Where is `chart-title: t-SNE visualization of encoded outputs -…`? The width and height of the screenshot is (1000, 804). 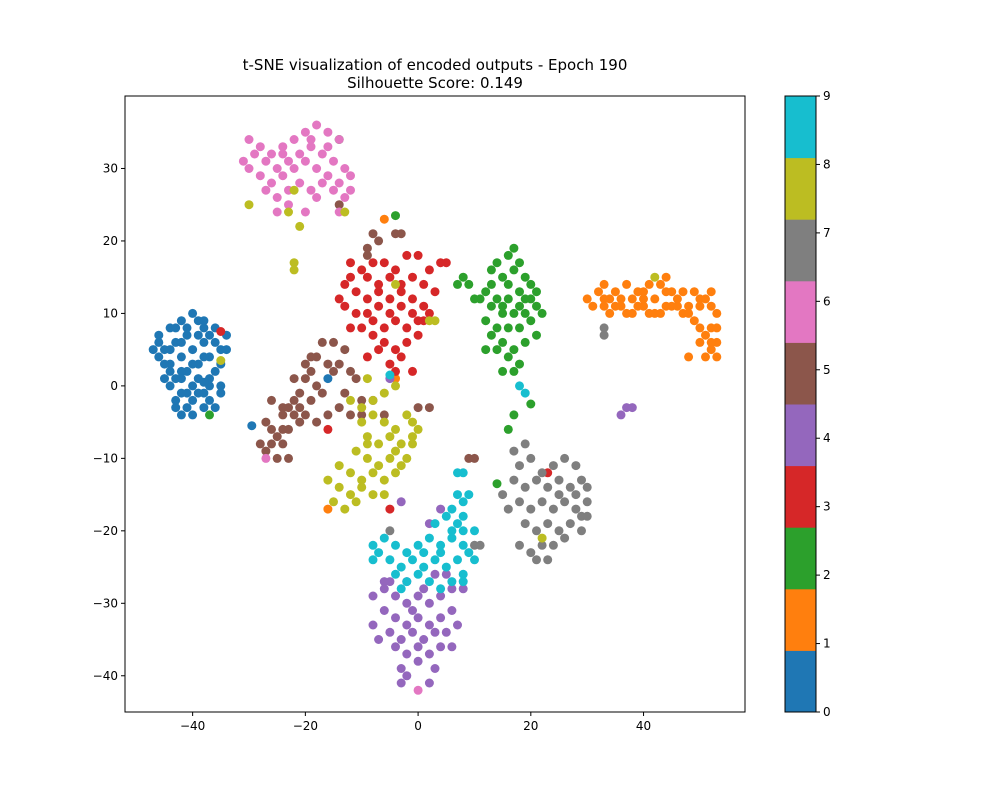 chart-title: t-SNE visualization of encoded outputs -… is located at coordinates (435, 65).